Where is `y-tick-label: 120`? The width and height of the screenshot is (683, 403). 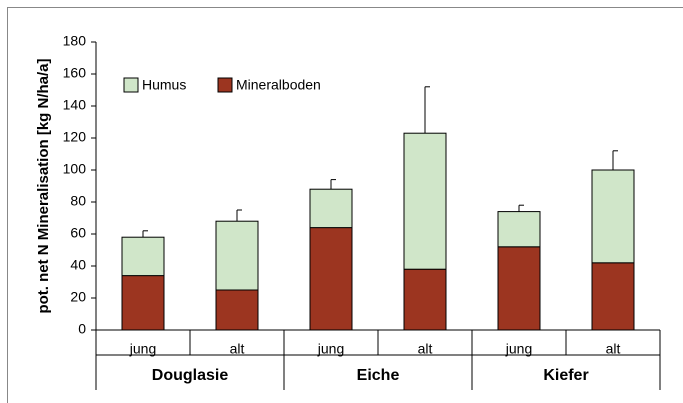
y-tick-label: 120 is located at coordinates (75, 137).